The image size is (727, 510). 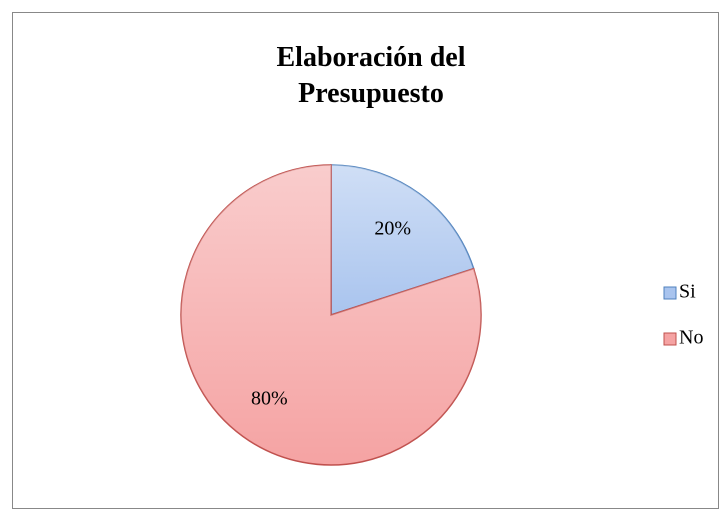 What do you see at coordinates (371, 75) in the screenshot?
I see `chart-title: Elaboración del Presupuesto` at bounding box center [371, 75].